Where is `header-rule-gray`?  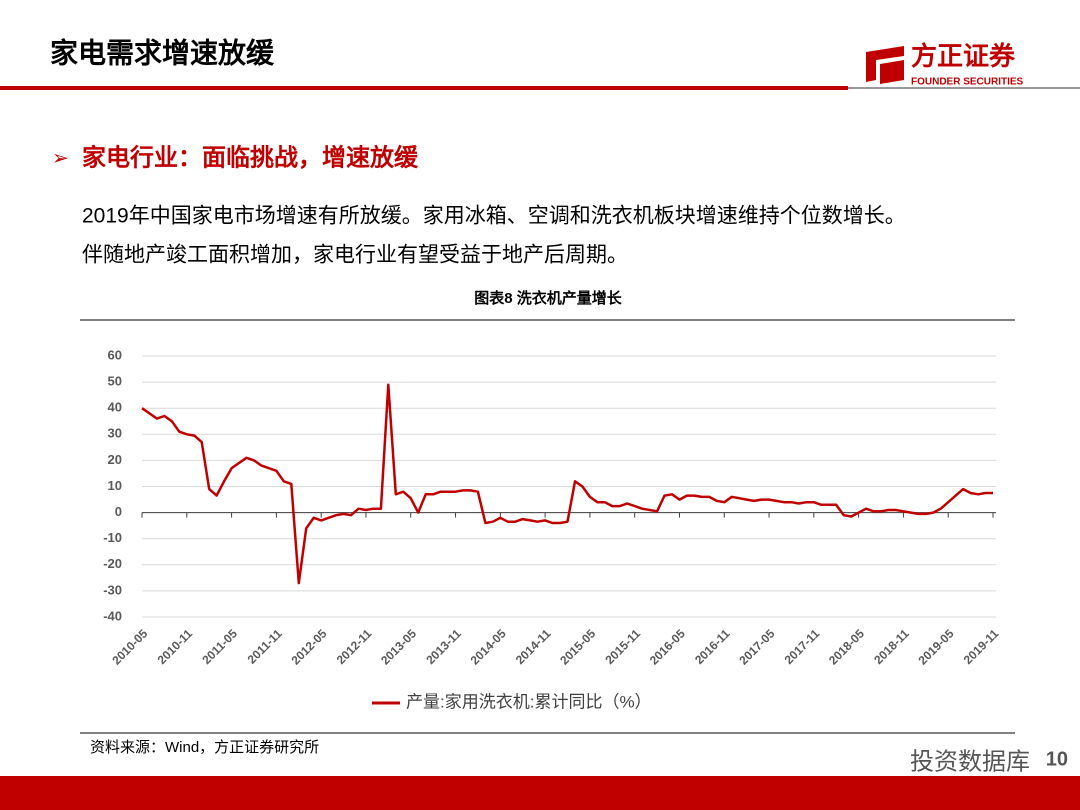 header-rule-gray is located at coordinates (964, 88).